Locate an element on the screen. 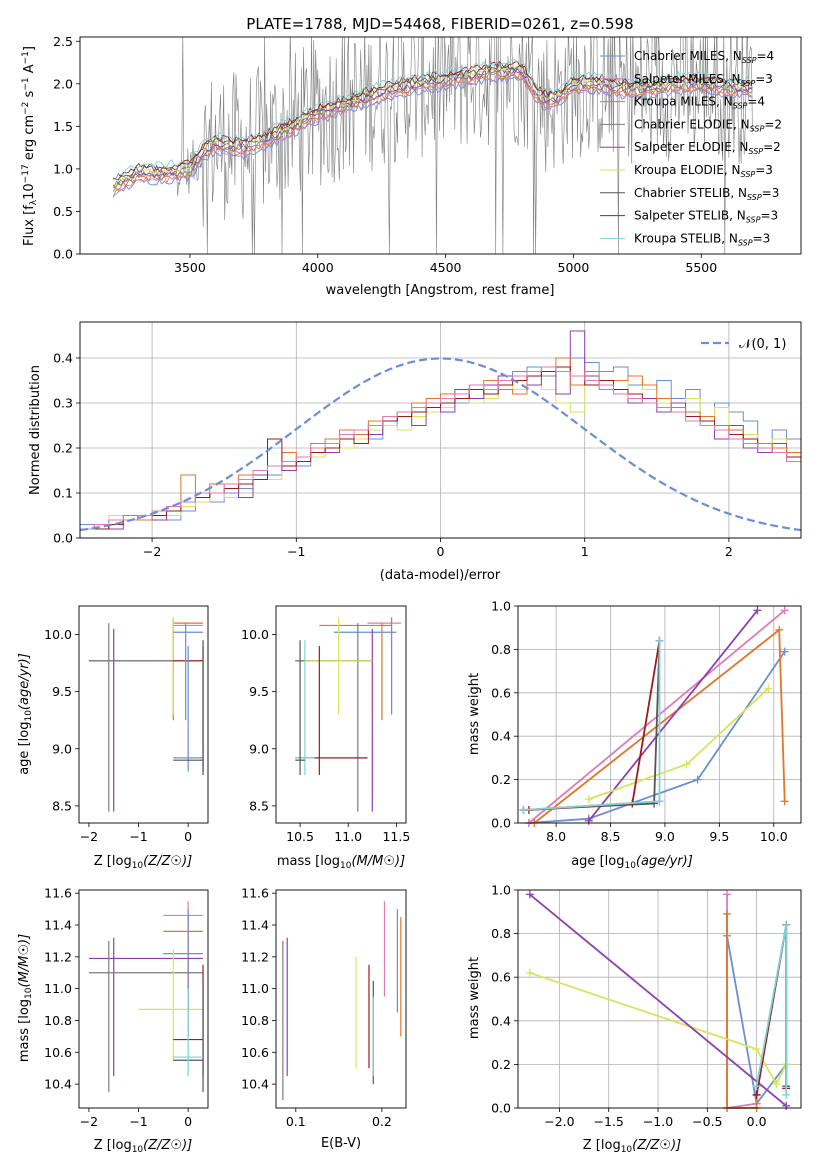  mass-vs-metallicity-errorbars is located at coordinates (146, 997).